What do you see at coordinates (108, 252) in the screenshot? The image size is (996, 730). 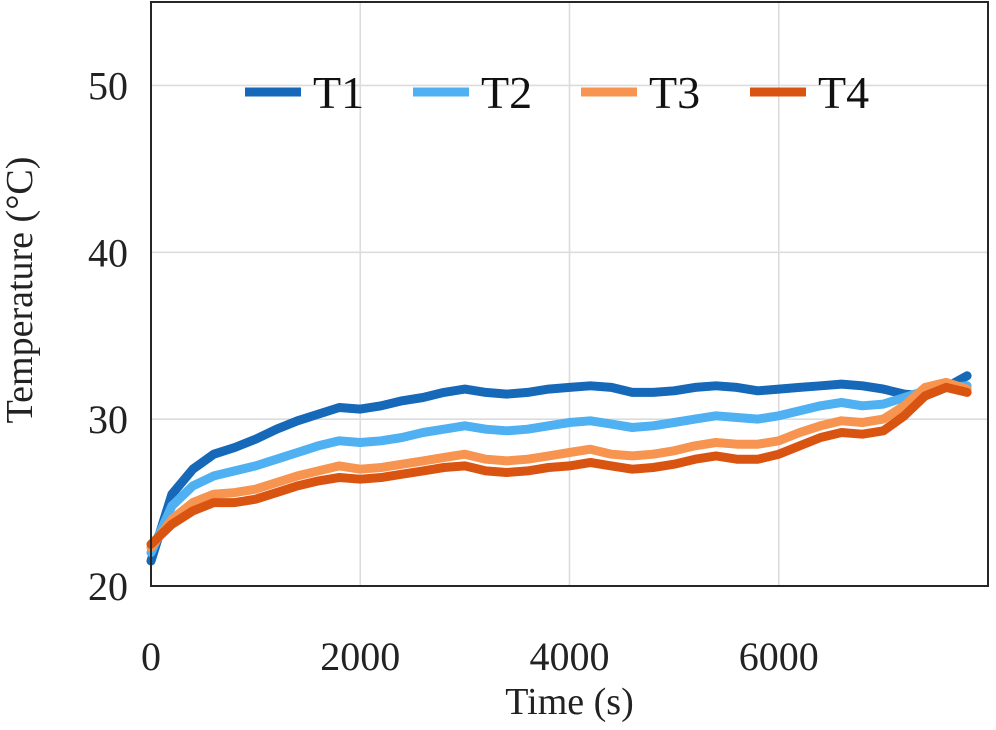 I see `y-tick-label: 40` at bounding box center [108, 252].